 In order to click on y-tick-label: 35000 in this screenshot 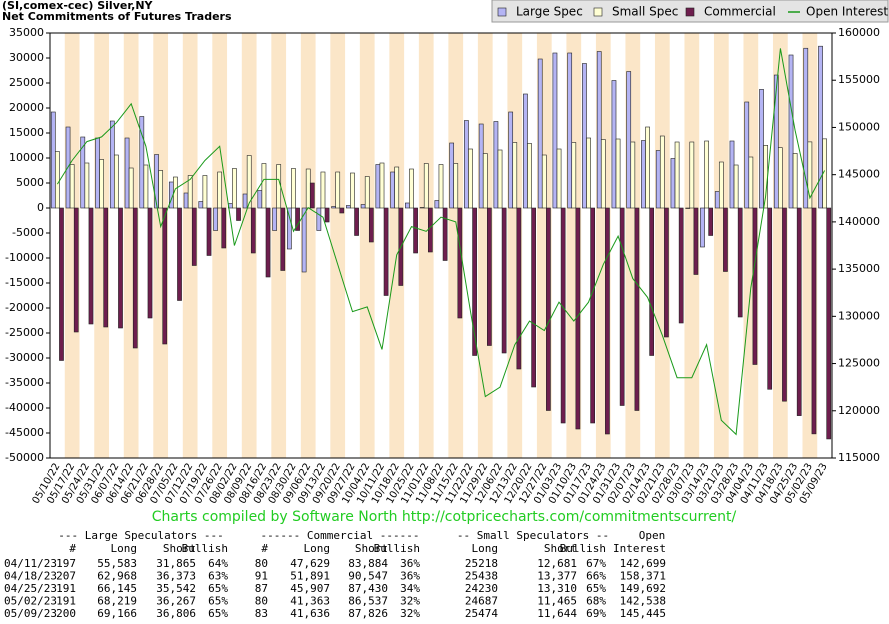, I will do `click(26, 32)`.